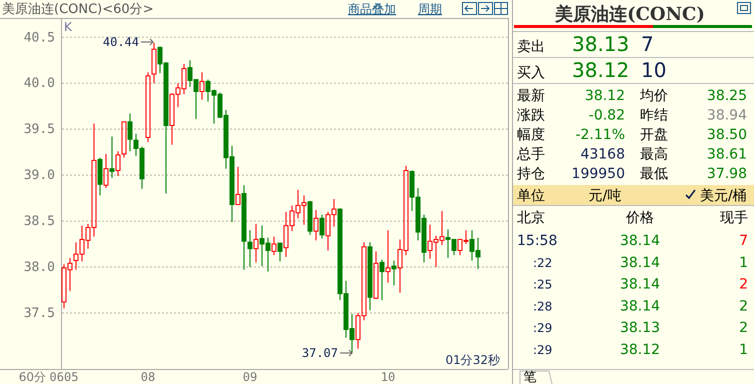  What do you see at coordinates (430, 9) in the screenshot?
I see `text: 周期` at bounding box center [430, 9].